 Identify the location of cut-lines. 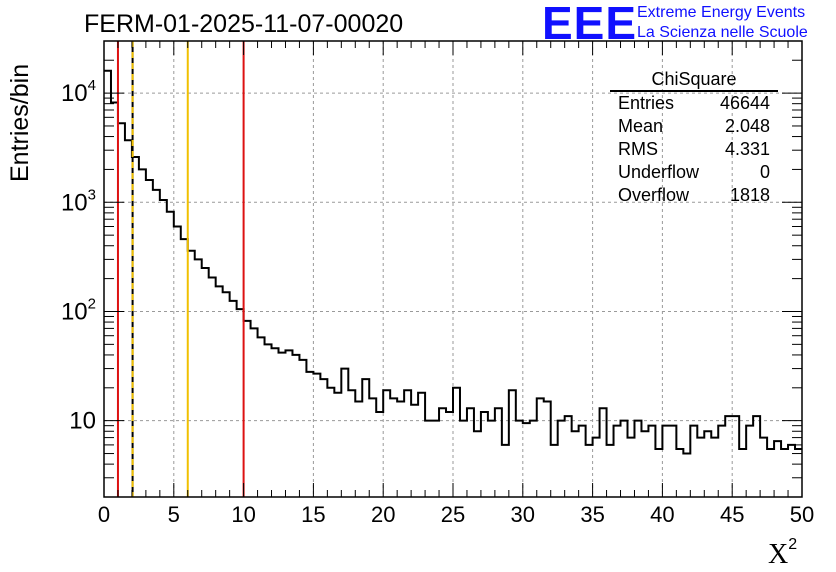
(180, 269).